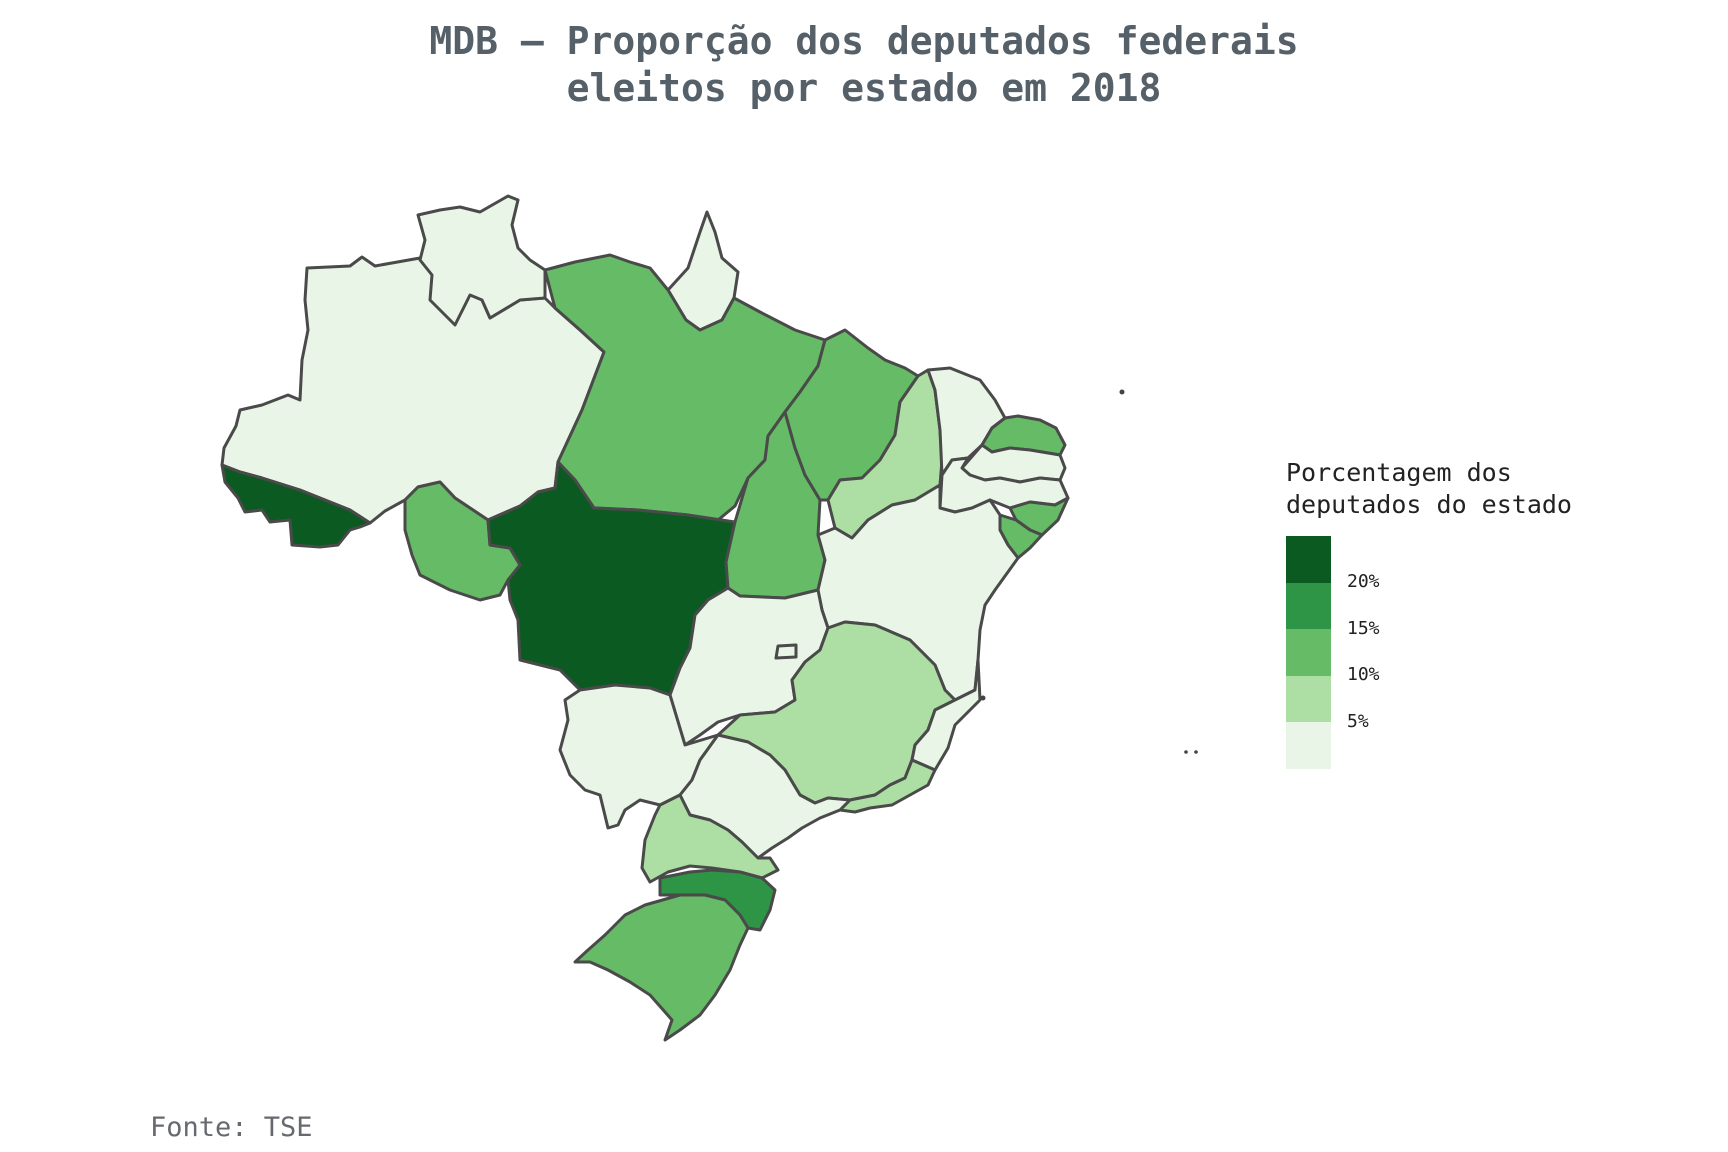  I want to click on legend-label-15: 15%, so click(1363, 628).